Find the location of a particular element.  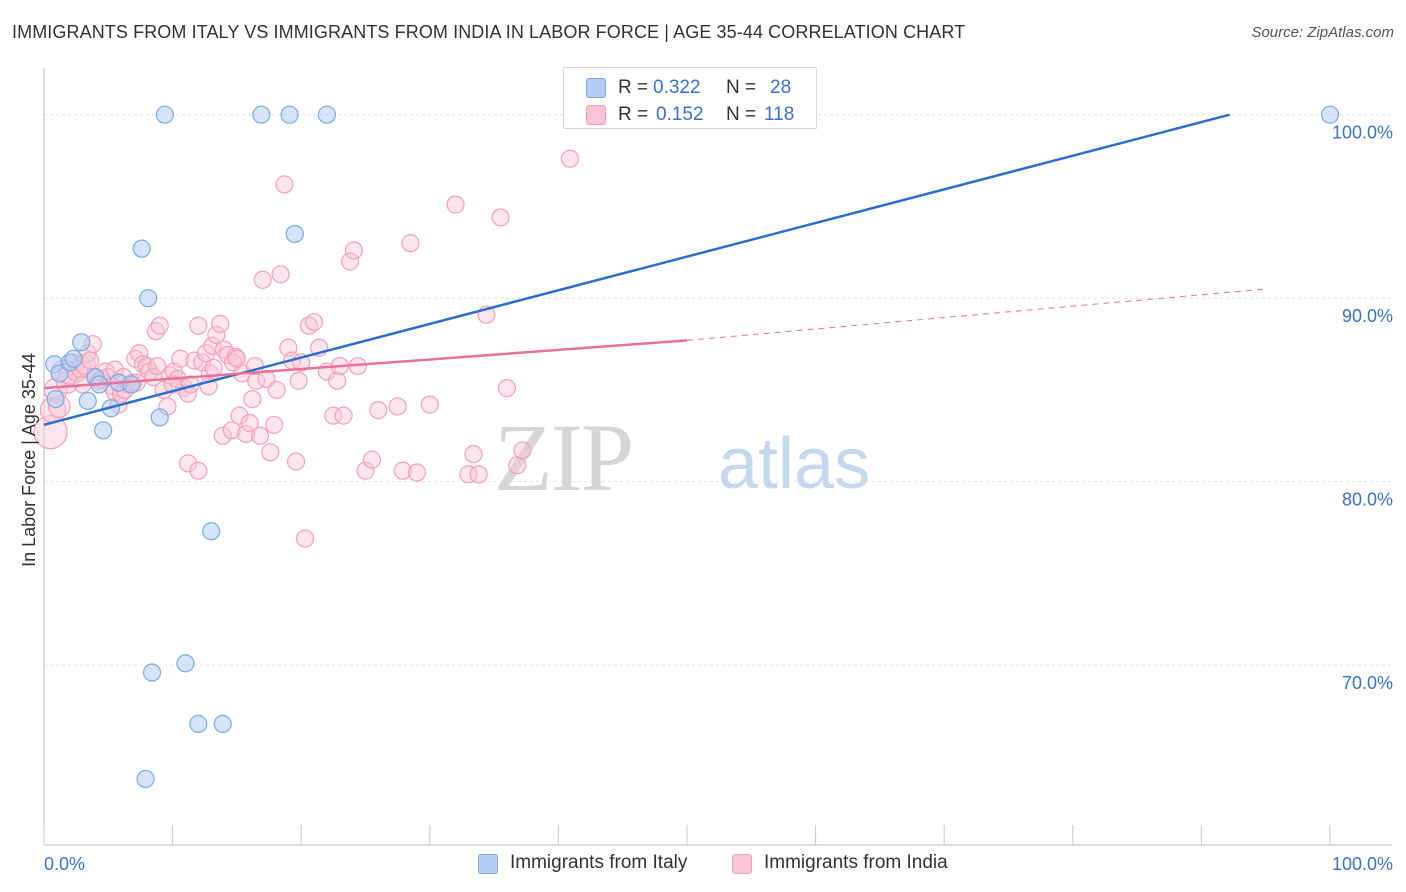

n-value: 28 is located at coordinates (781, 87).